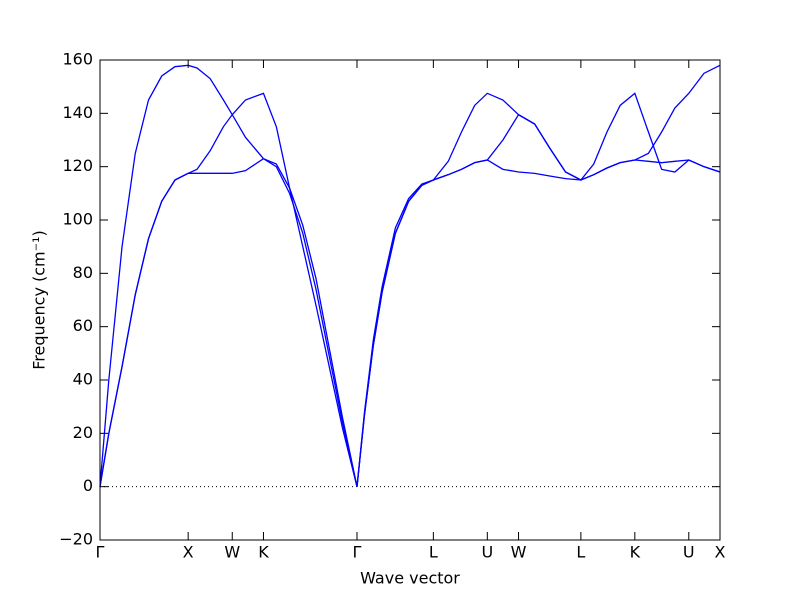 This screenshot has height=600, width=800. I want to click on y-tick-label: 140, so click(77, 112).